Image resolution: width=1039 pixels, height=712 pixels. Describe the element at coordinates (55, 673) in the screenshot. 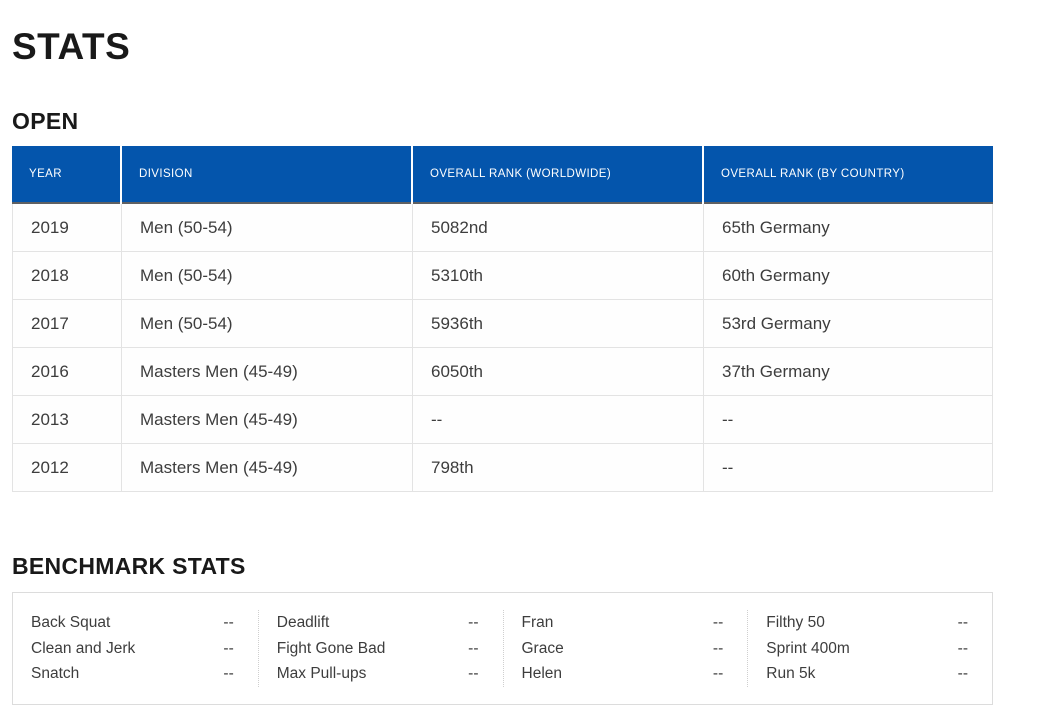

I see `benchmark-label: Snatch` at that location.